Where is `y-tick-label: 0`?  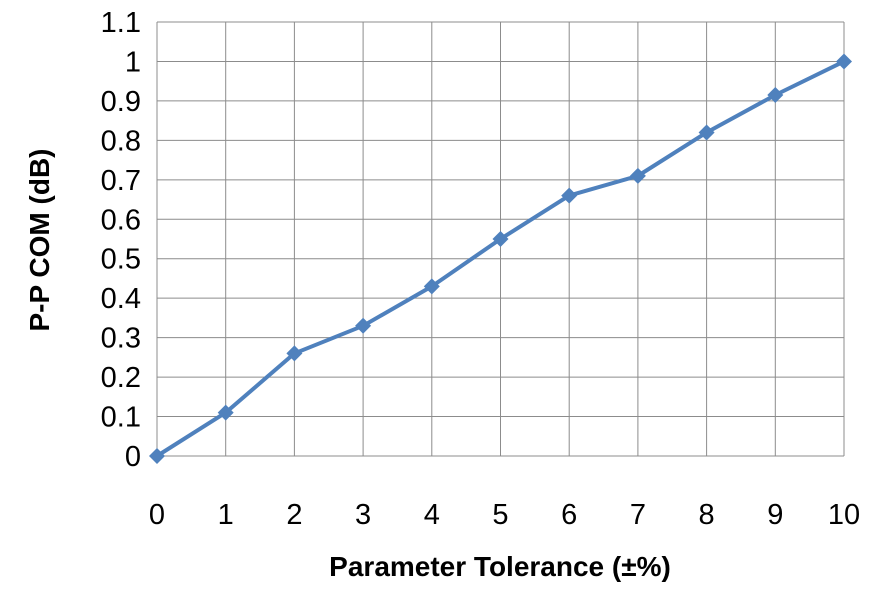 y-tick-label: 0 is located at coordinates (133, 457).